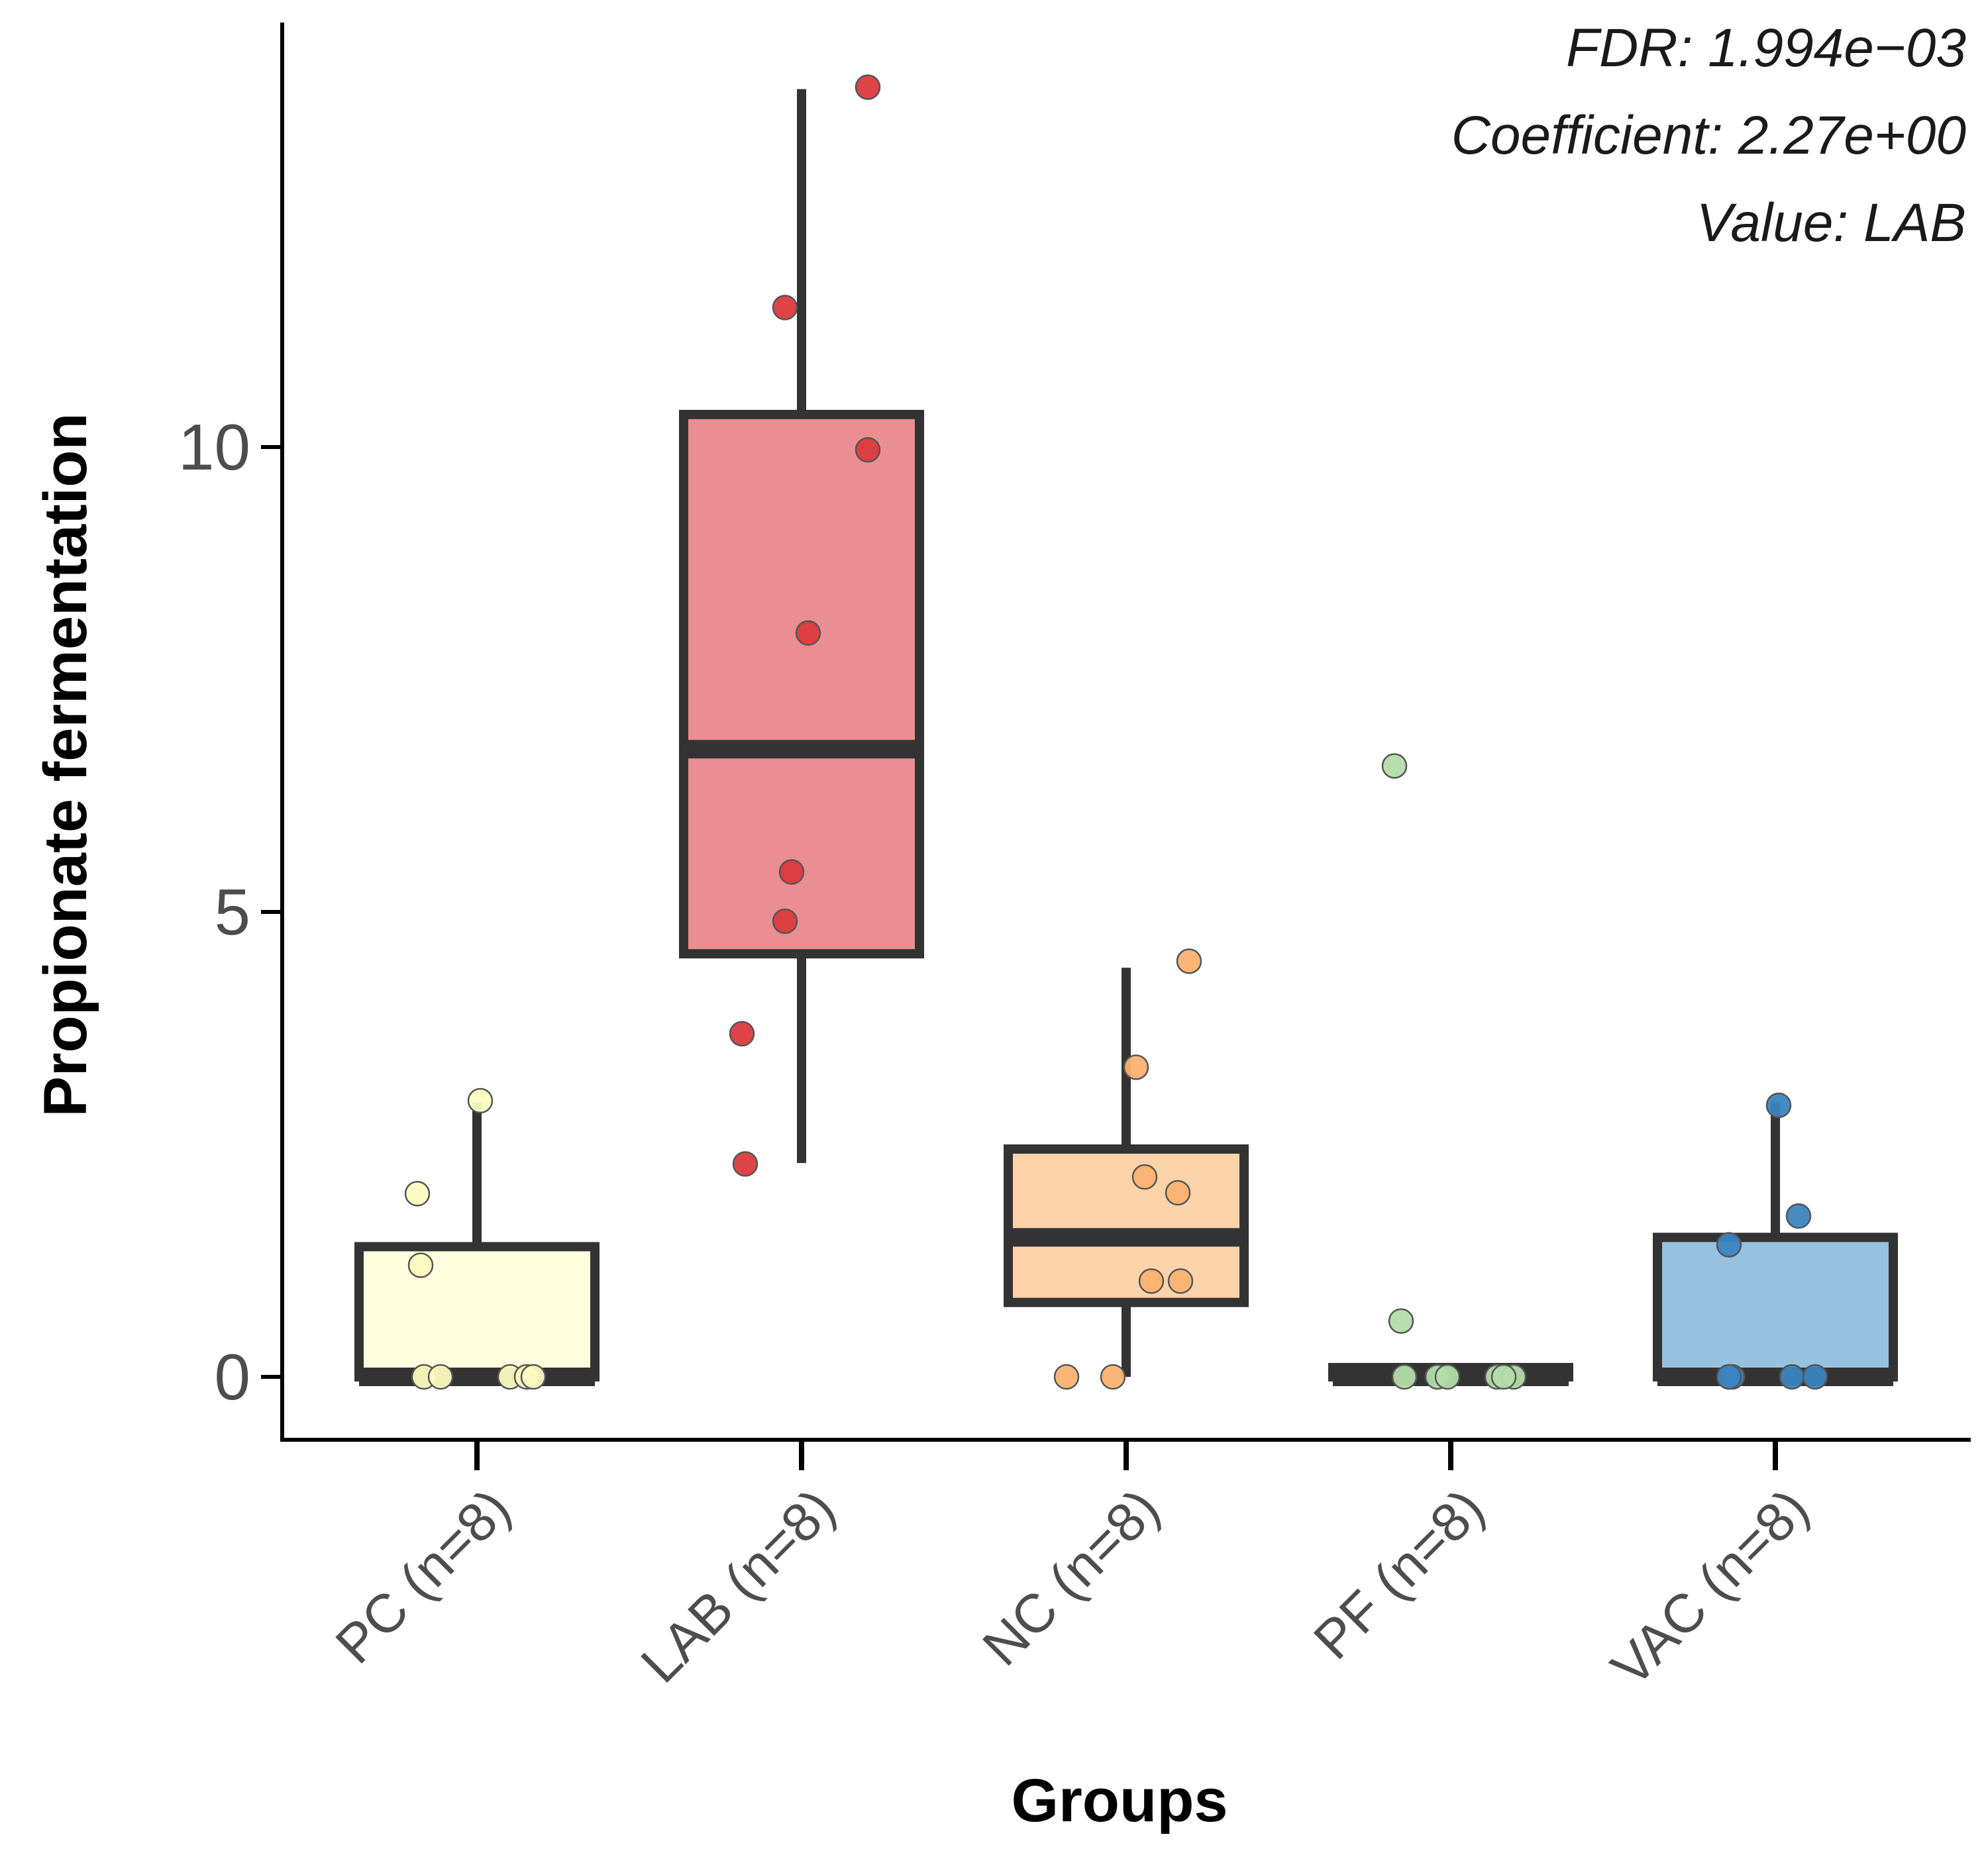 Image resolution: width=1988 pixels, height=1857 pixels. I want to click on annotation-fdr: FDR: 1.994e−03, so click(1766, 48).